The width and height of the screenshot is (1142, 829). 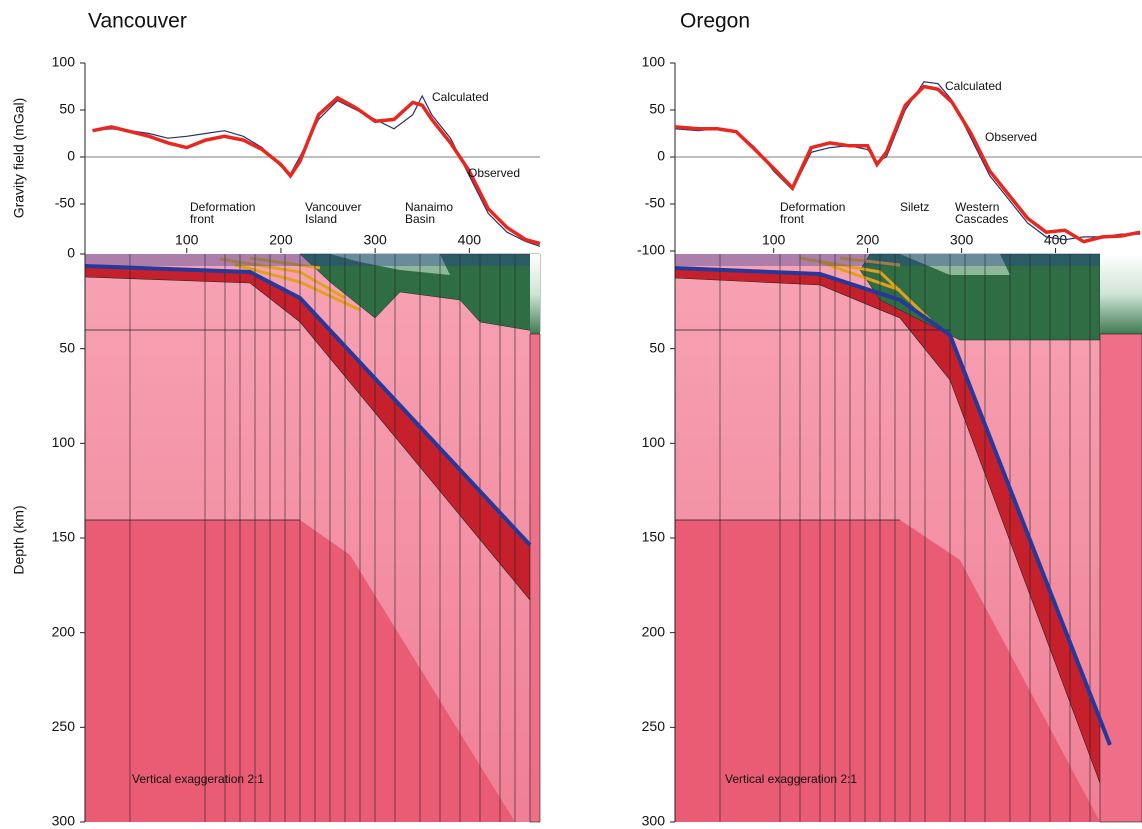 I want to click on slab-top, so click(x=308, y=405).